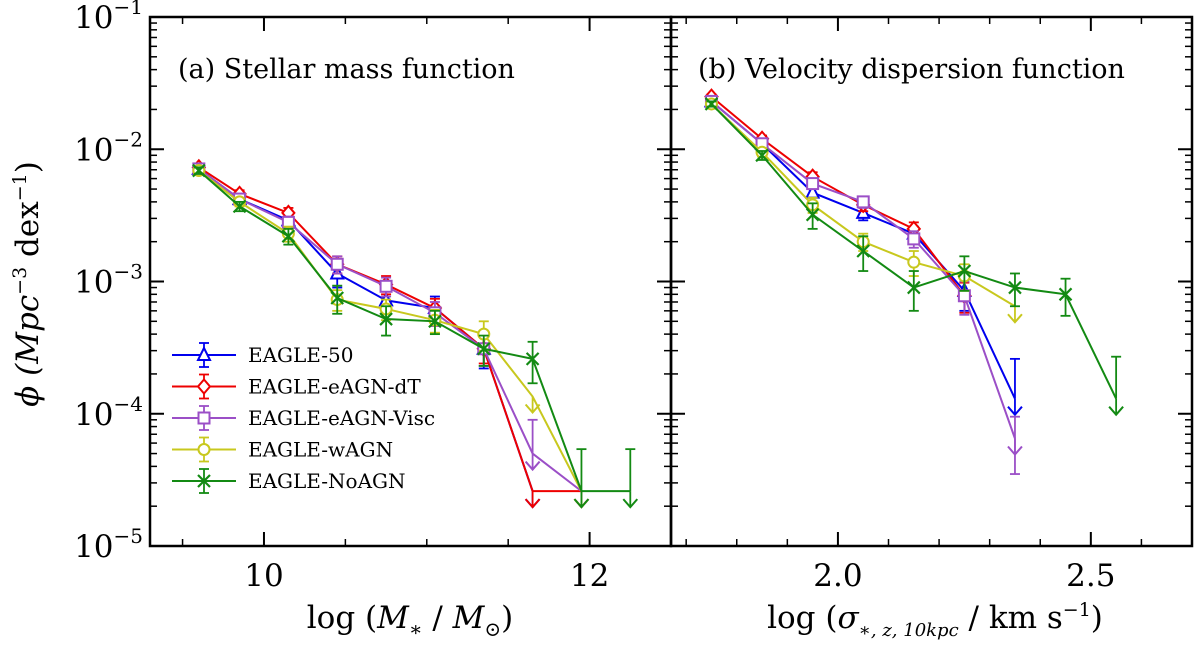  I want to click on legend-entry: EAGLE-wAGN, so click(282, 449).